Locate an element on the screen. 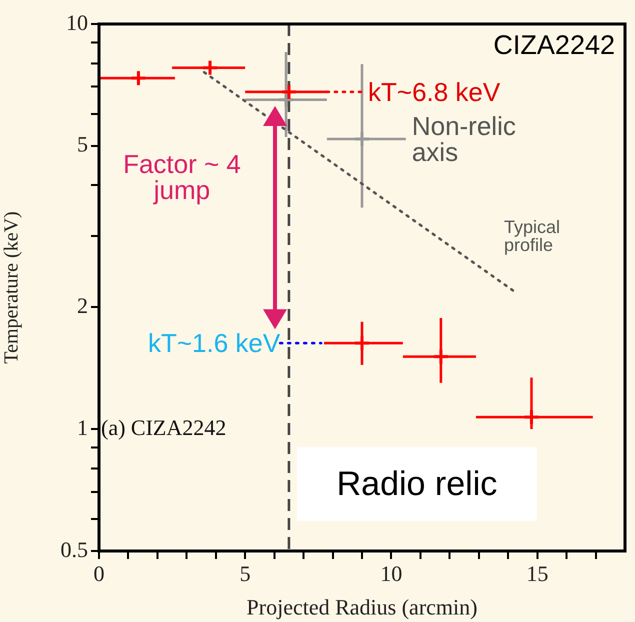 The image size is (635, 622). annotation: (a) CIZA2242 is located at coordinates (163, 427).